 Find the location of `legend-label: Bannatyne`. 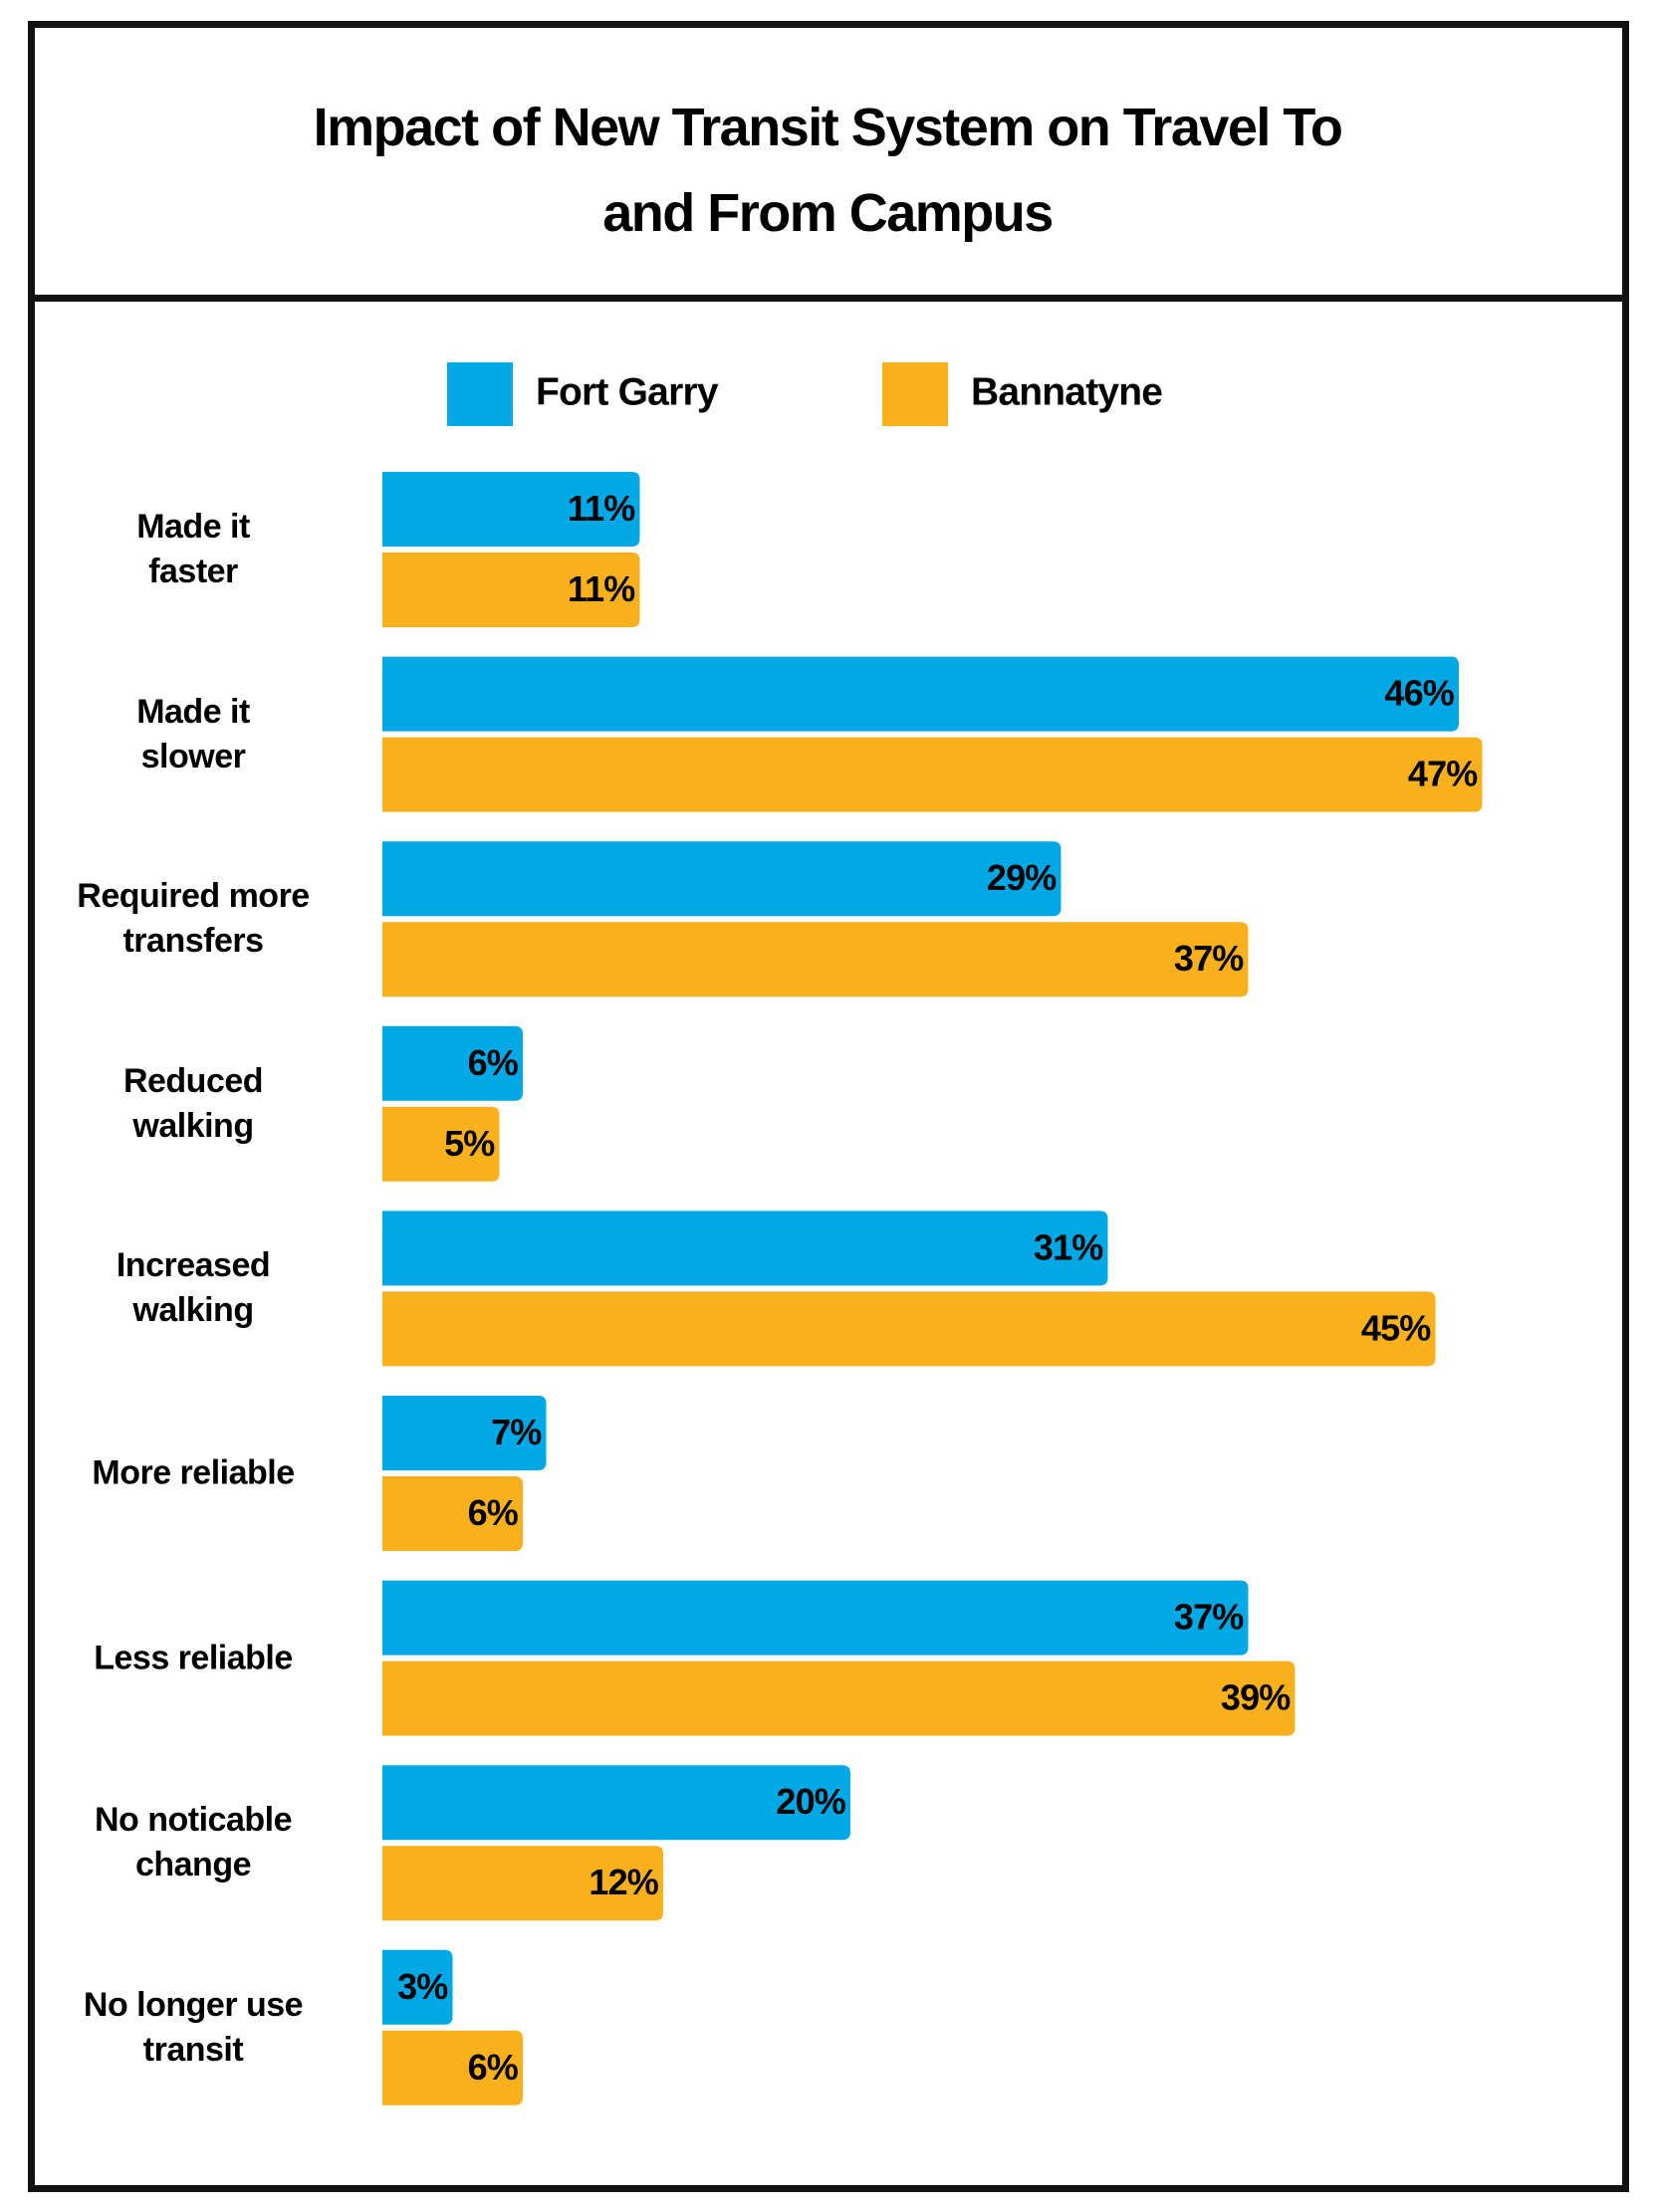

legend-label: Bannatyne is located at coordinates (1066, 391).